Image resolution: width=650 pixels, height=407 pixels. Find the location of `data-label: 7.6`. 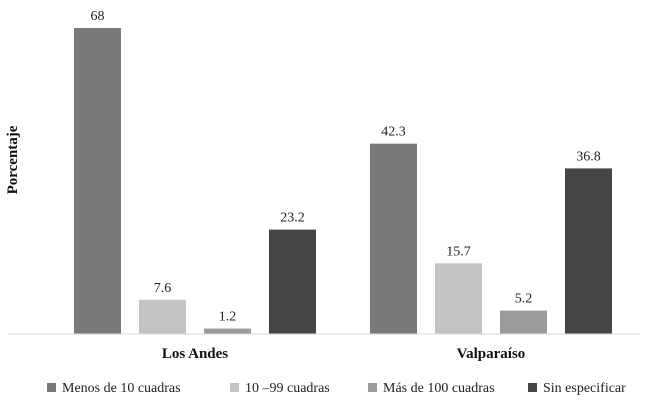

data-label: 7.6 is located at coordinates (163, 288).